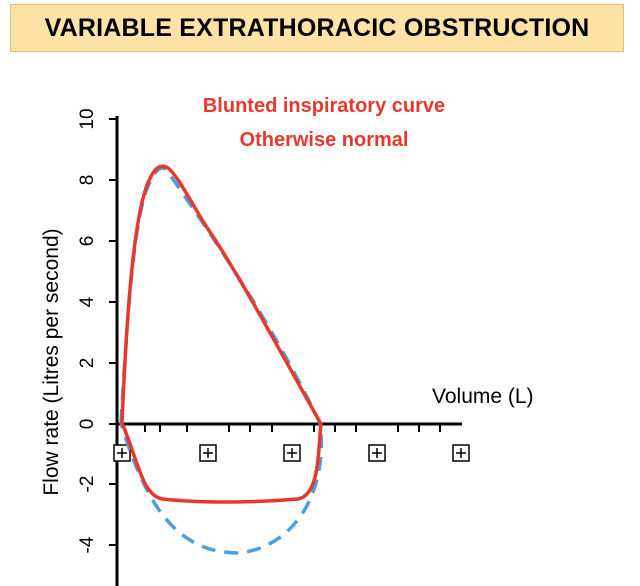 Image resolution: width=640 pixels, height=586 pixels. What do you see at coordinates (87, 484) in the screenshot?
I see `y-tick-label: -2` at bounding box center [87, 484].